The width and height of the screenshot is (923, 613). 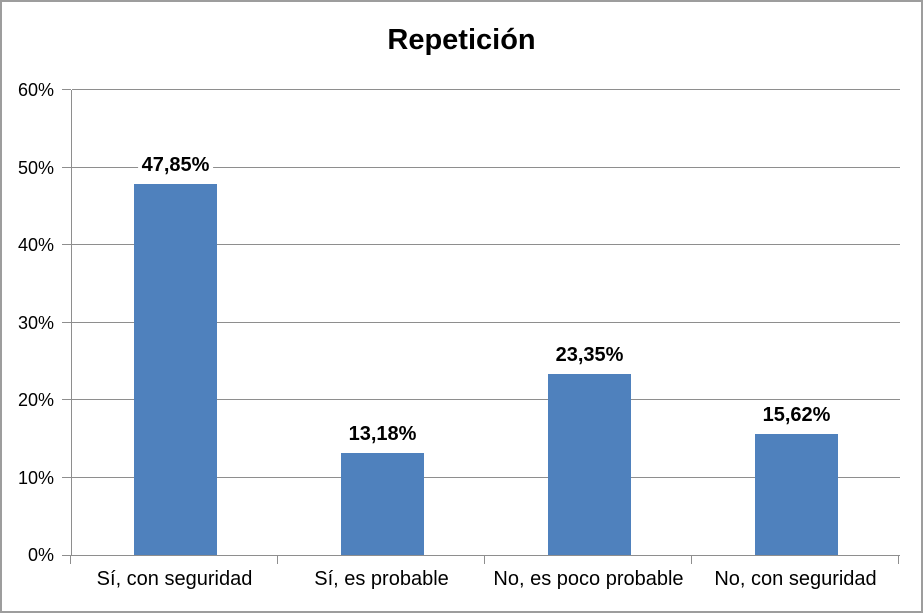 I want to click on y-axis-tick-label: 30%, so click(x=35, y=322).